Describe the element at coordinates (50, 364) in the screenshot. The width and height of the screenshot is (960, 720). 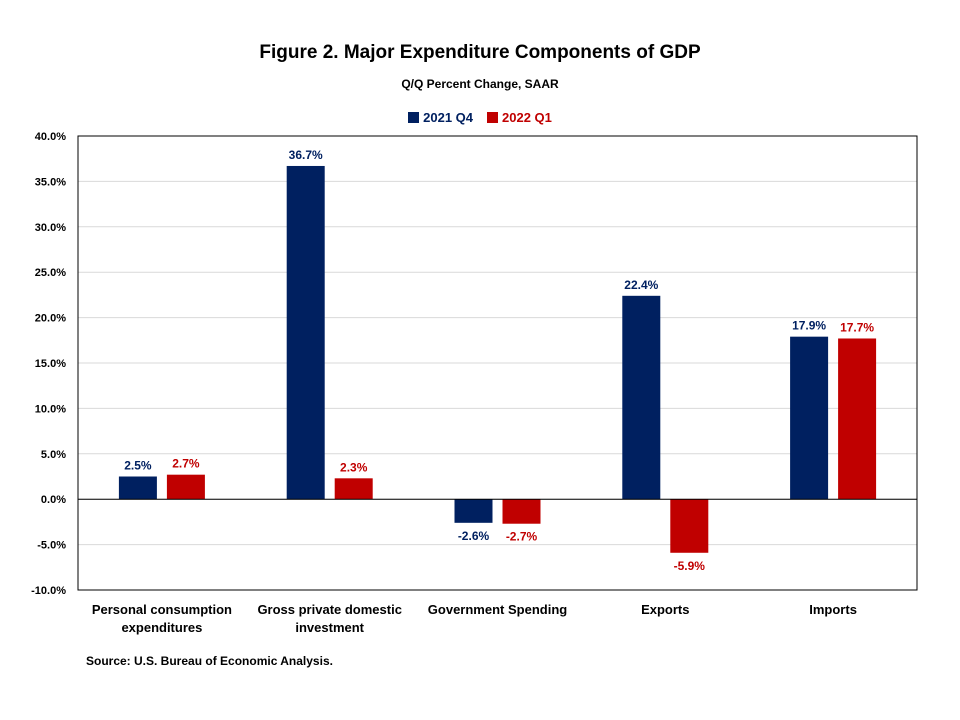
I see `y-tick-label: 15.0%` at that location.